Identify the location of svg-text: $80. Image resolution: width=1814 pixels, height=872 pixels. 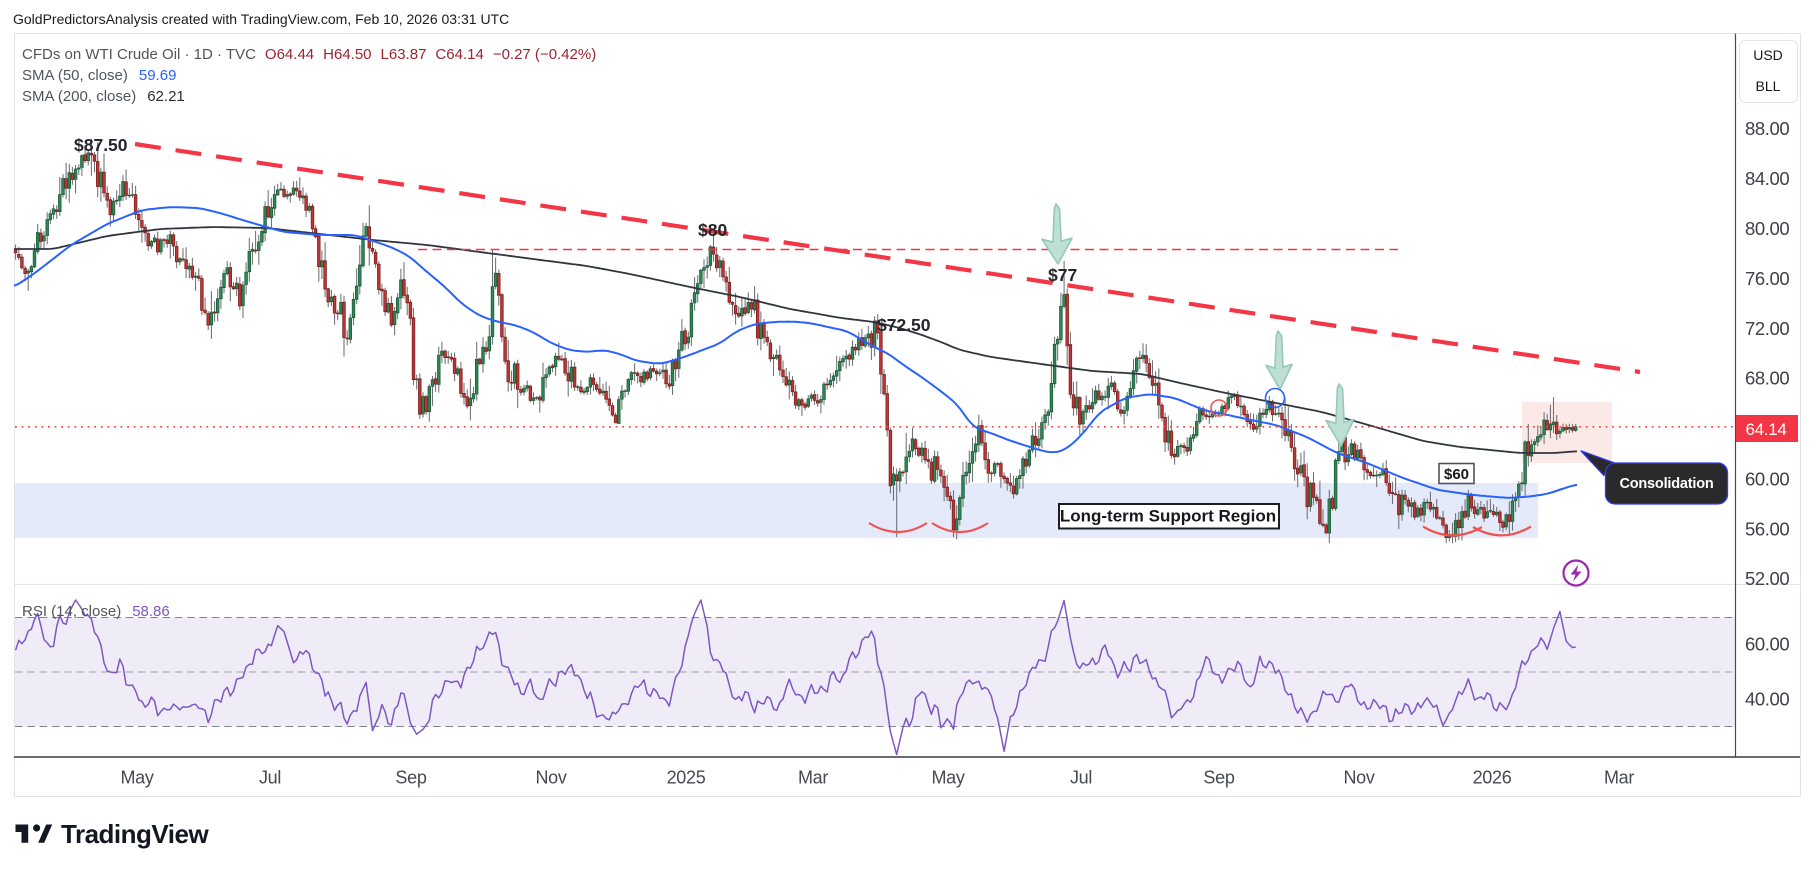
(712, 230).